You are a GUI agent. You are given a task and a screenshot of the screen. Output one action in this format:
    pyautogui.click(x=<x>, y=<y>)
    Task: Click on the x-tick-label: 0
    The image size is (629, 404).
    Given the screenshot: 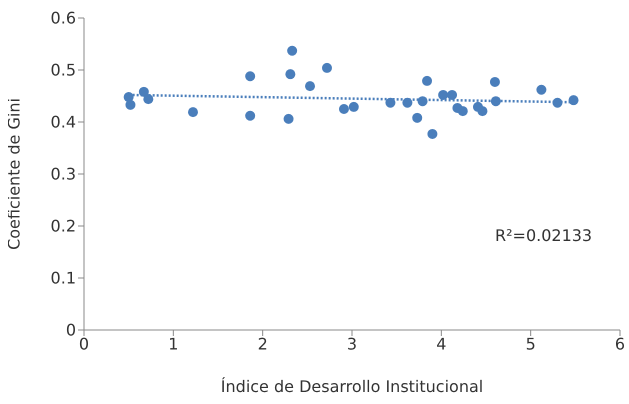 What is the action you would take?
    pyautogui.click(x=84, y=344)
    